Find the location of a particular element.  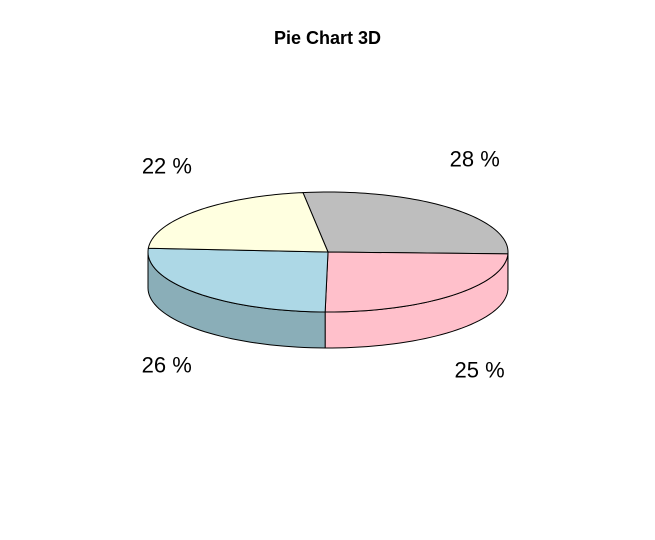

chart-title: Pie Chart 3D is located at coordinates (327, 38).